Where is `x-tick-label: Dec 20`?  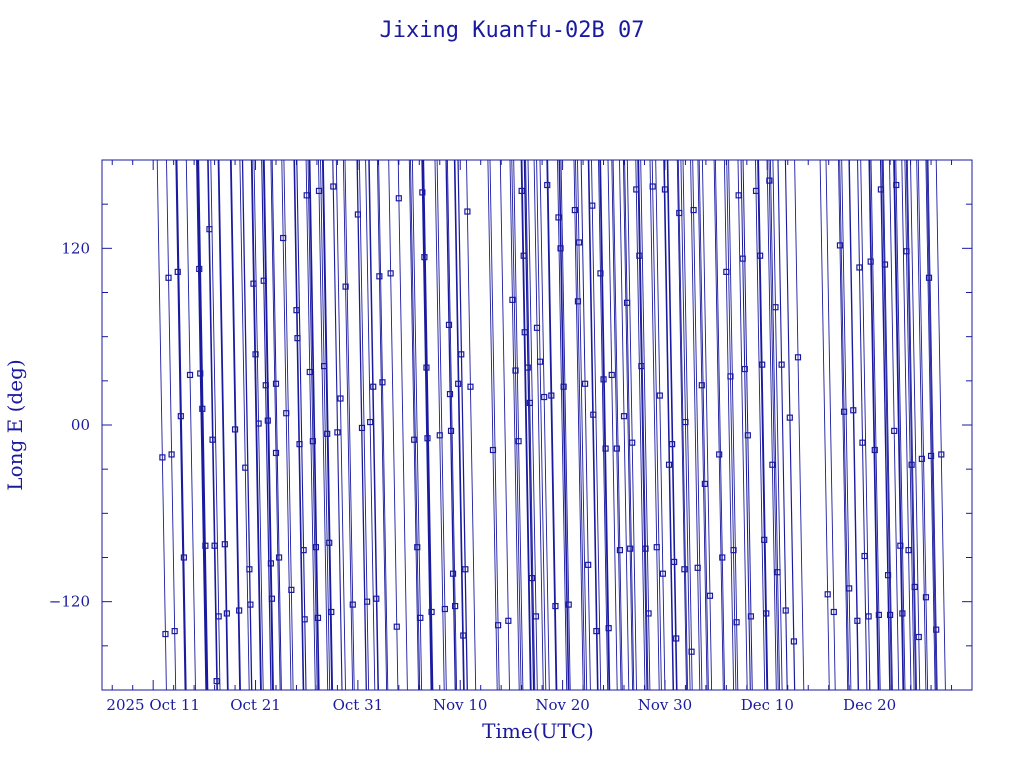
x-tick-label: Dec 20 is located at coordinates (869, 705).